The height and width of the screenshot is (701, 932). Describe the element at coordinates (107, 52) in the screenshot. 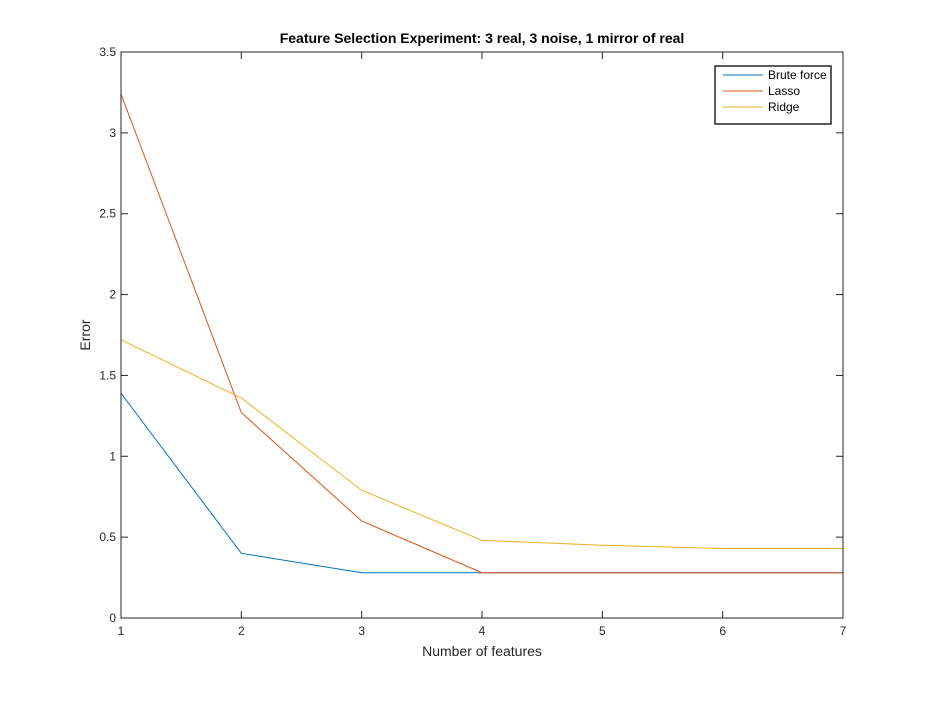

I see `y-tick-label: 3.5` at that location.